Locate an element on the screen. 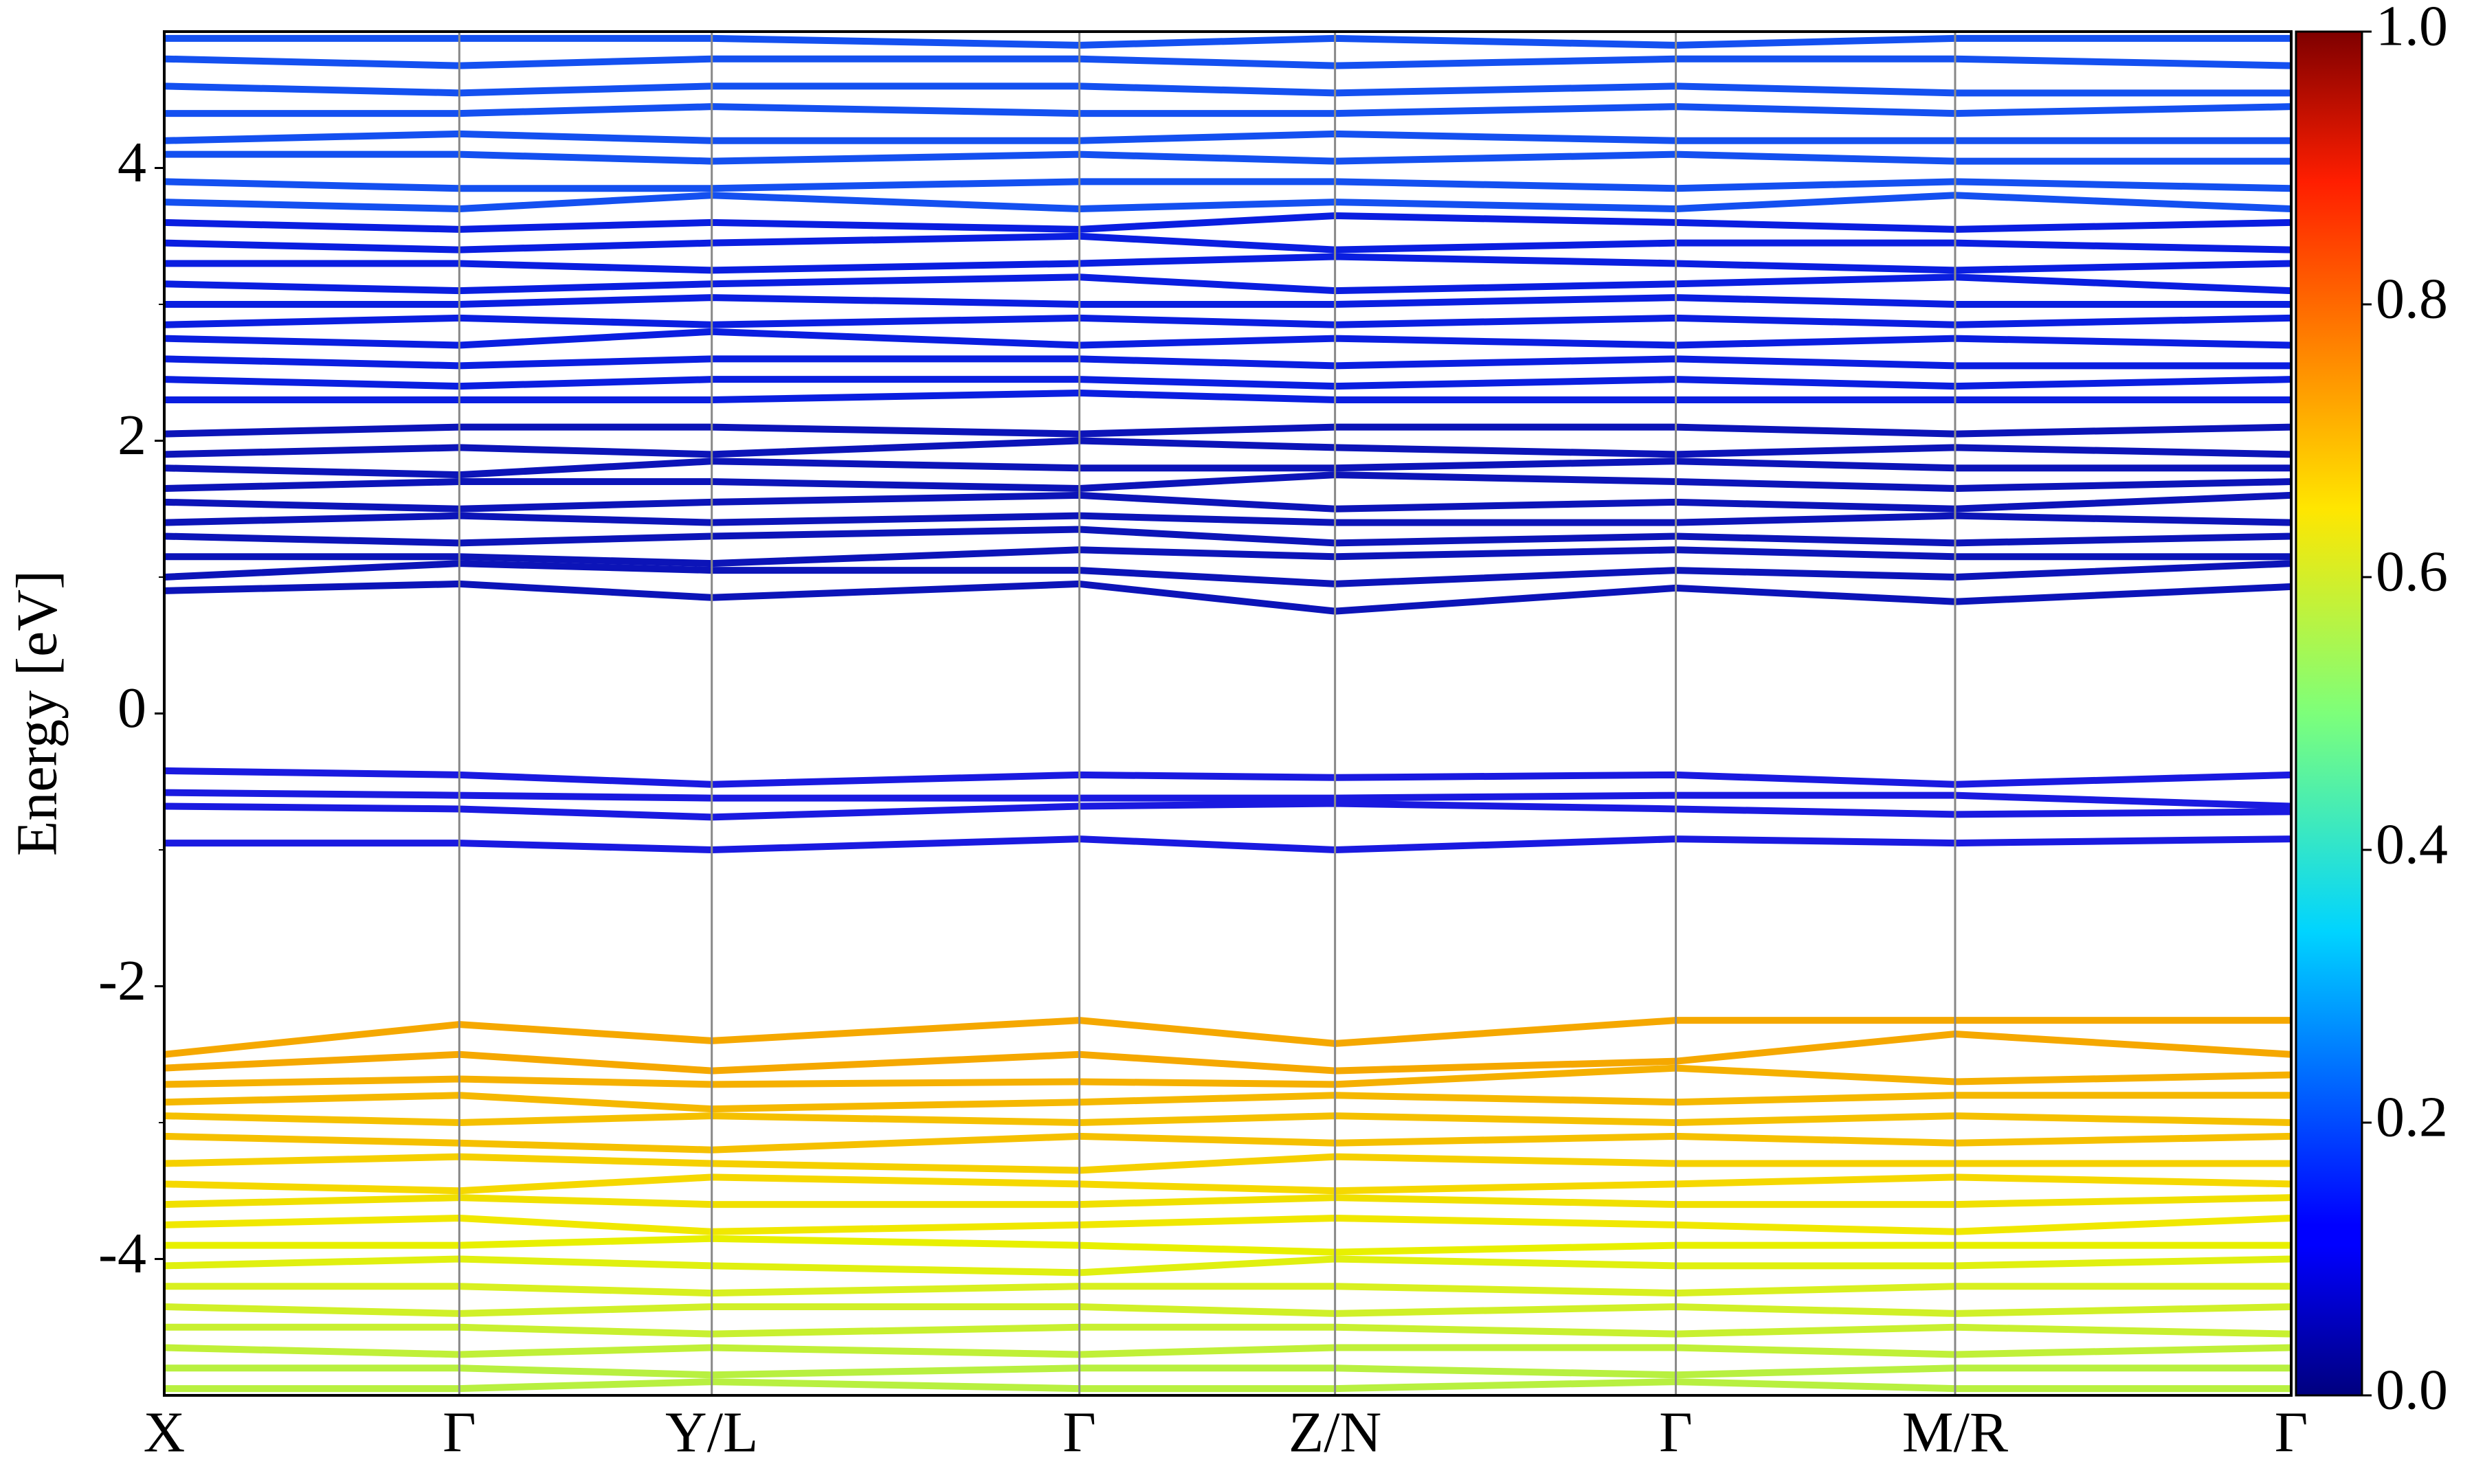  y-tick-label: -4 is located at coordinates (122, 1253).